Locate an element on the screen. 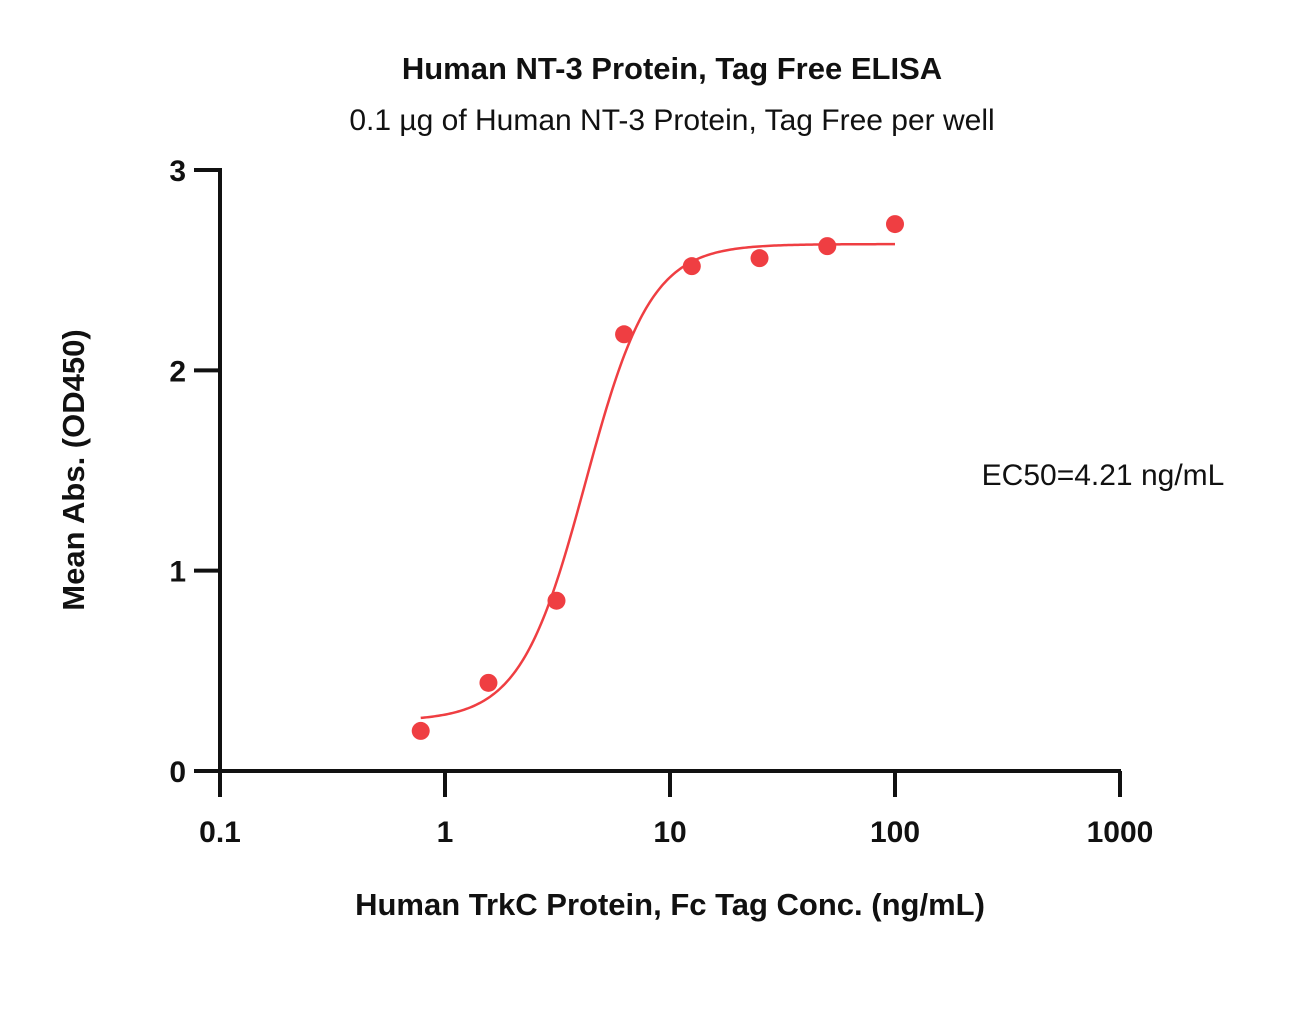 This screenshot has width=1295, height=1023. x-tick-label: 1000 is located at coordinates (1120, 832).